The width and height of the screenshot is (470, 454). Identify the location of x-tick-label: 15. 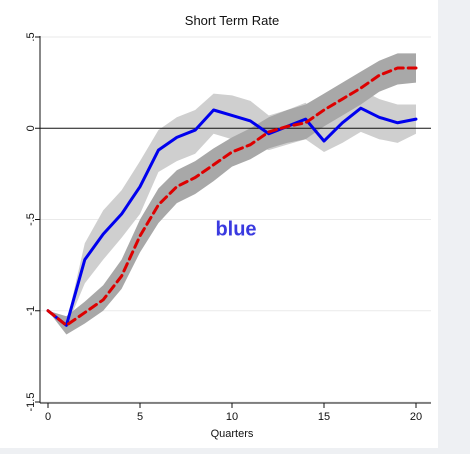
(324, 417).